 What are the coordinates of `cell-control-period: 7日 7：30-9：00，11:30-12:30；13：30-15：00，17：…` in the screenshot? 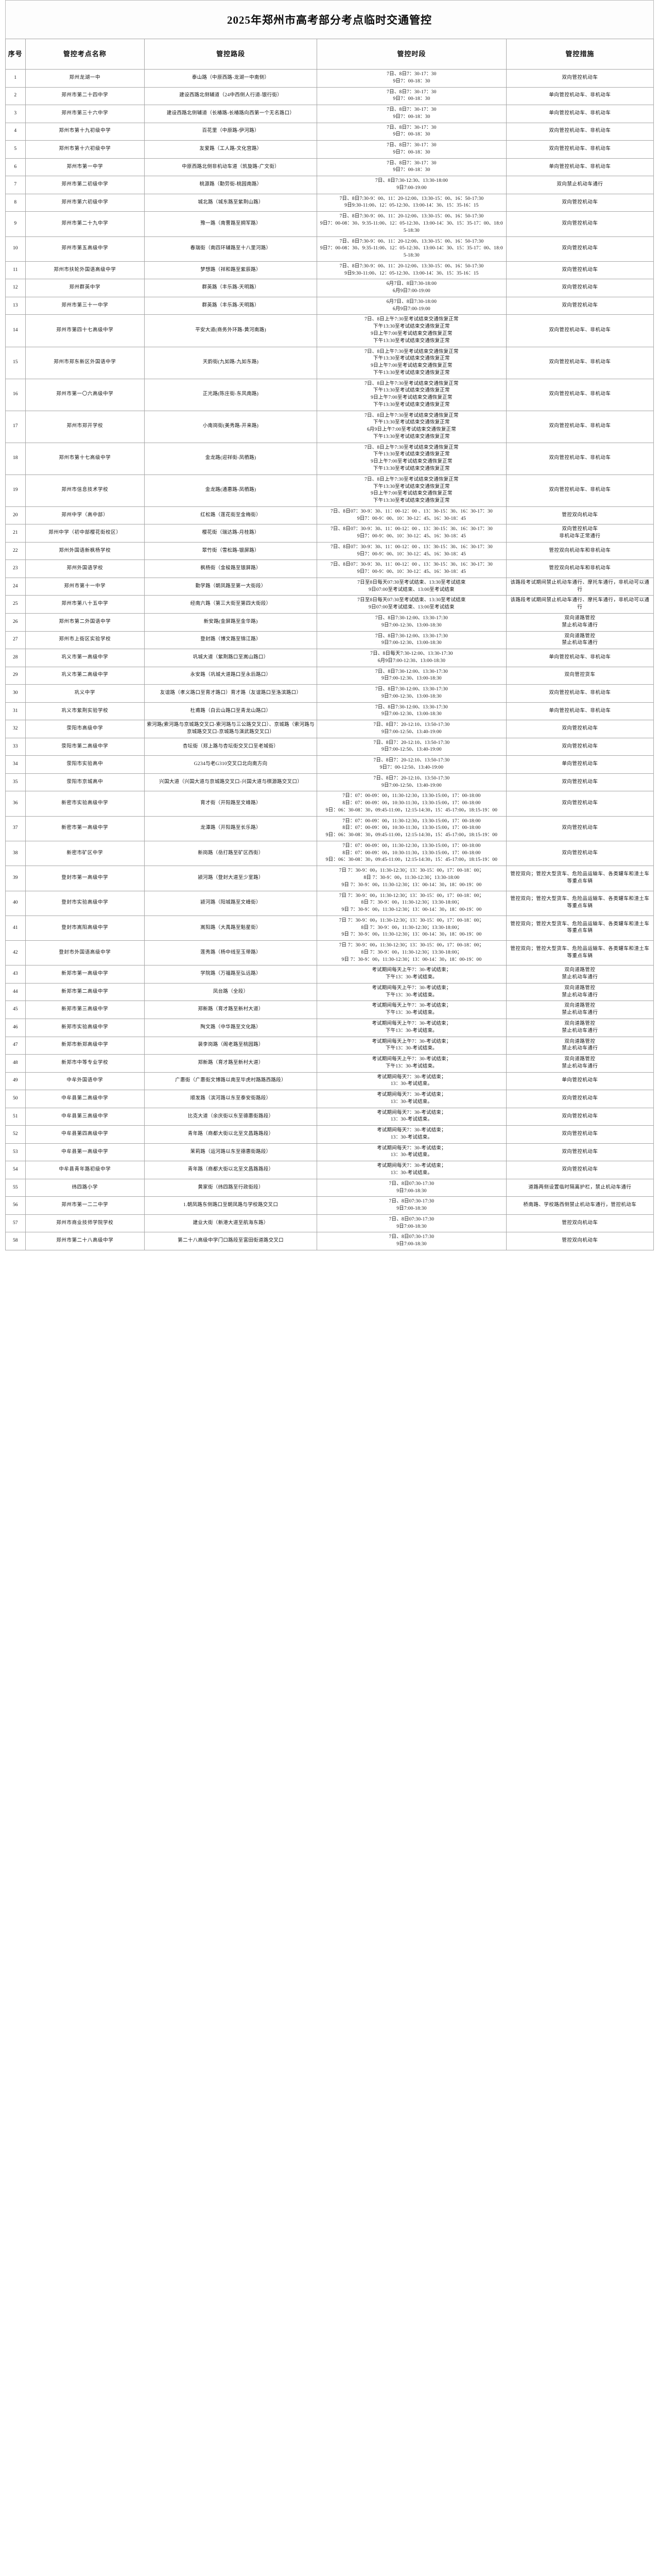 It's located at (412, 953).